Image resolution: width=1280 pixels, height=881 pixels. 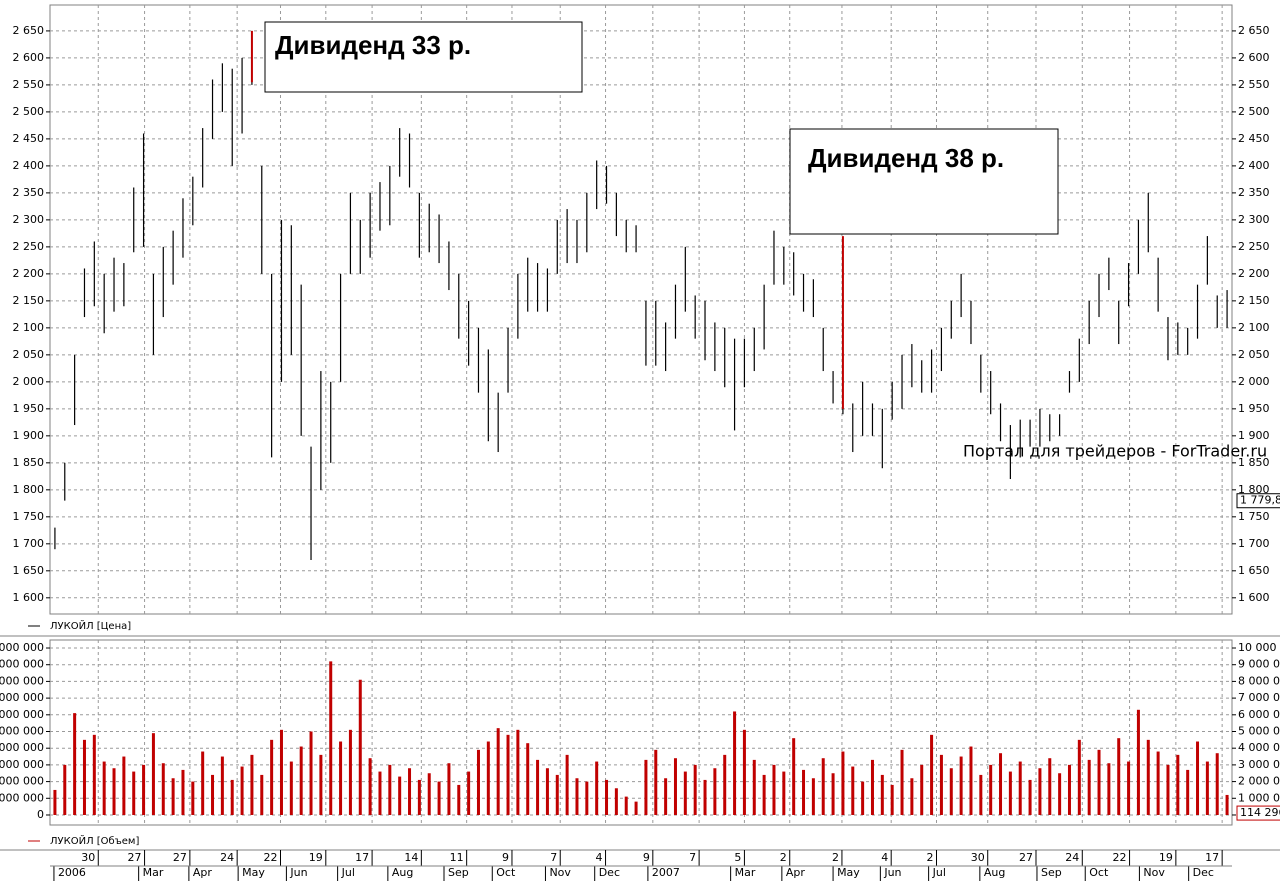 I want to click on last-value-label: 114 296, so click(x=1260, y=812).